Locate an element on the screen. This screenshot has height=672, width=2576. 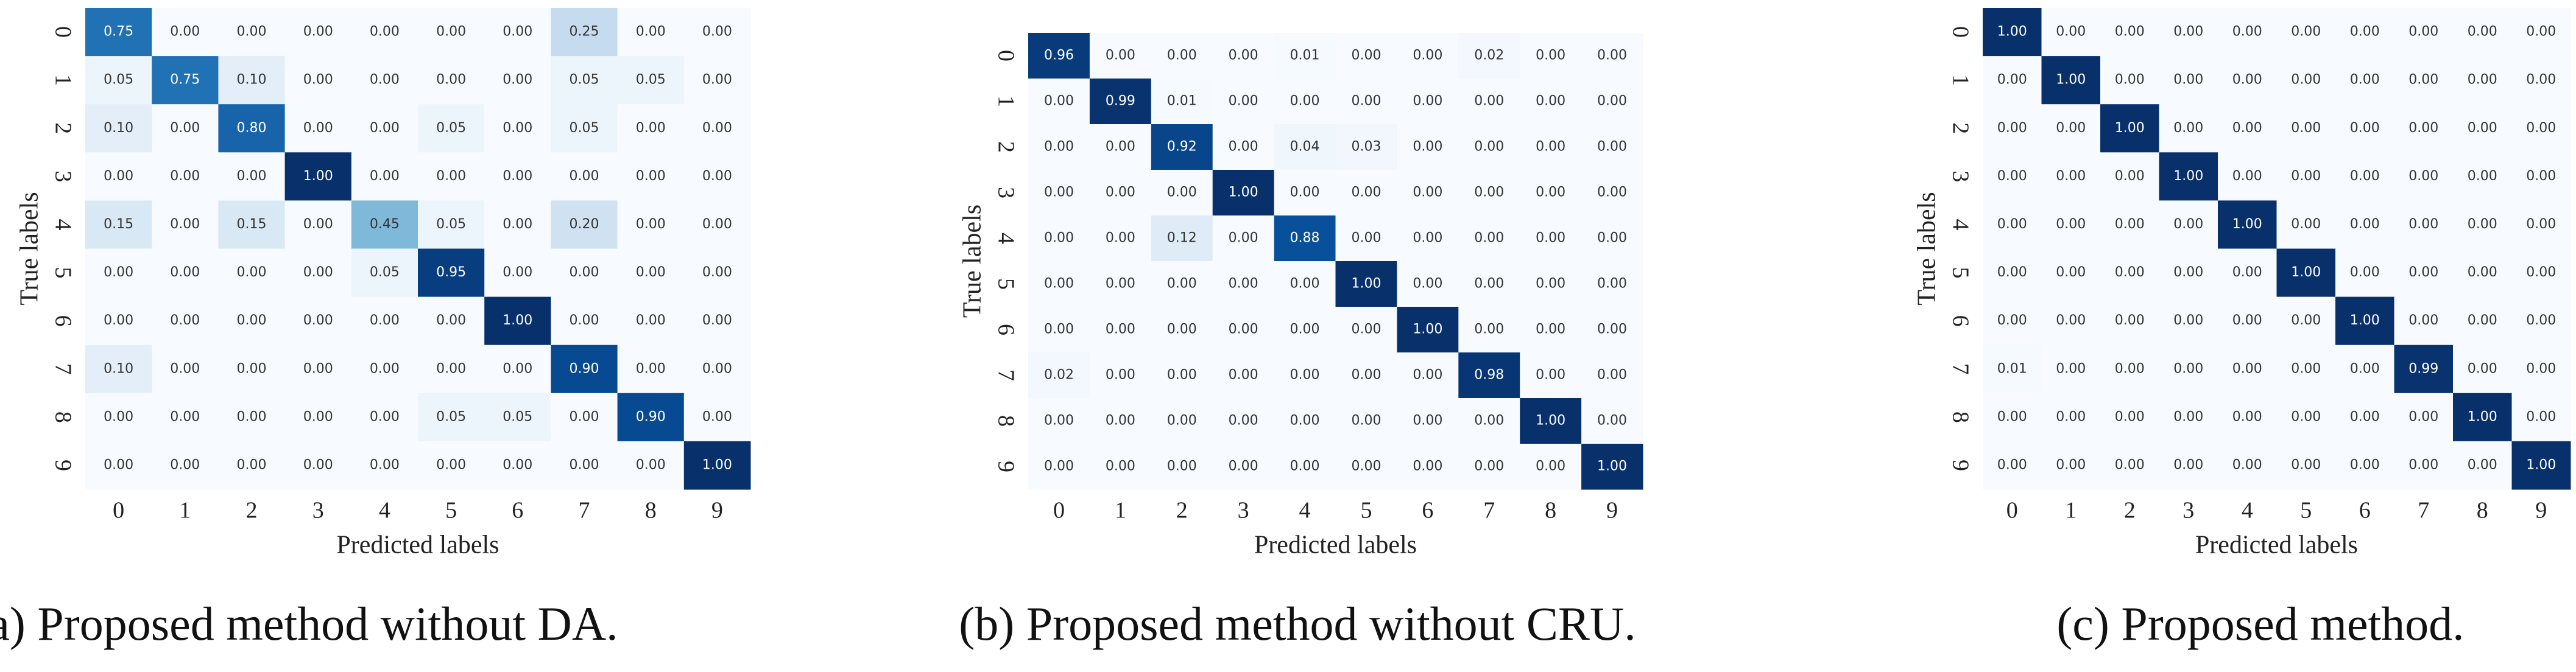
y-tick-label: 7 is located at coordinates (63, 369).